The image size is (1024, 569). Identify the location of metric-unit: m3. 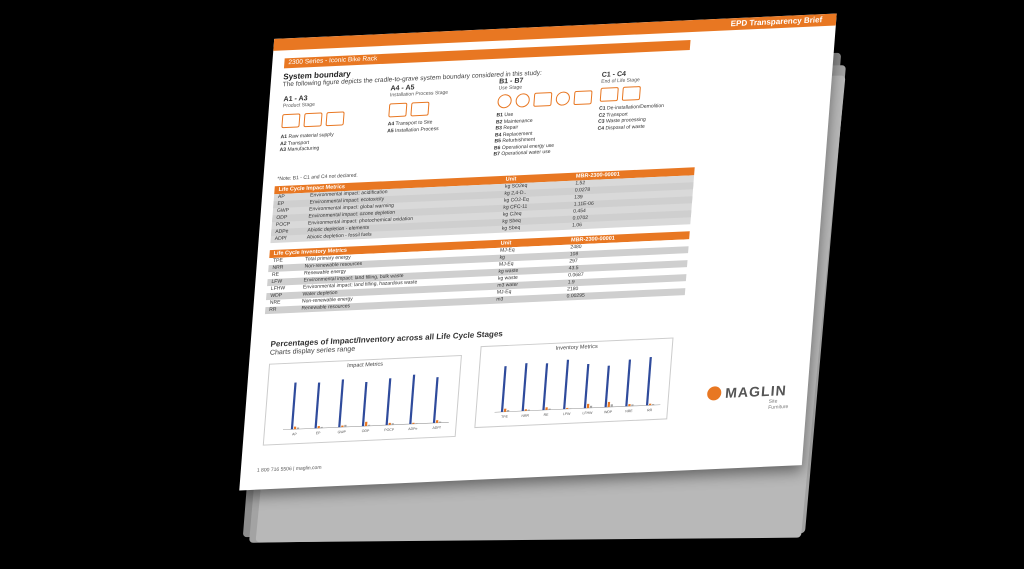
(500, 299).